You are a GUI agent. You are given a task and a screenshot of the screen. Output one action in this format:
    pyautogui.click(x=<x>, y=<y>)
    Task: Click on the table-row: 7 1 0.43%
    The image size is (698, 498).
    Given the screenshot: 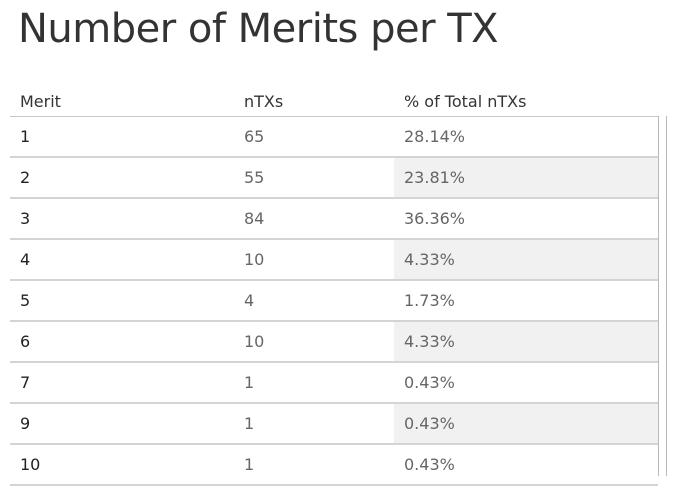 What is the action you would take?
    pyautogui.click(x=334, y=383)
    